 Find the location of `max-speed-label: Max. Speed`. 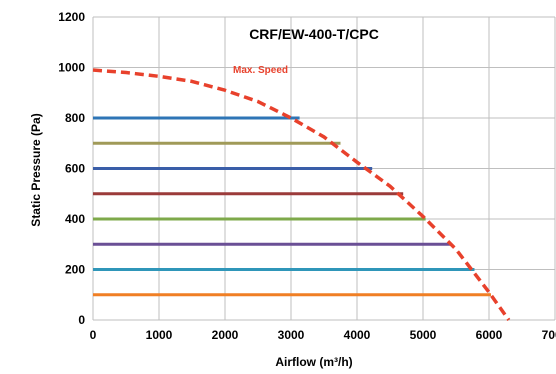

max-speed-label: Max. Speed is located at coordinates (260, 70).